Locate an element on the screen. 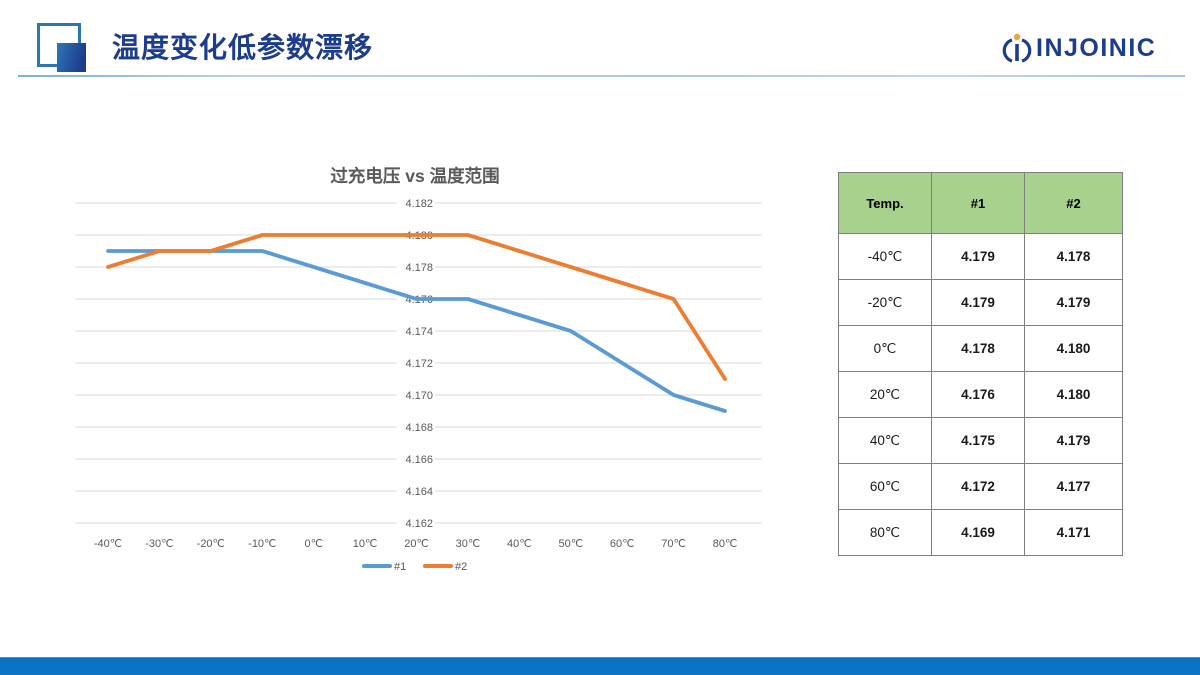  x-tick-label: 0℃ is located at coordinates (313, 544).